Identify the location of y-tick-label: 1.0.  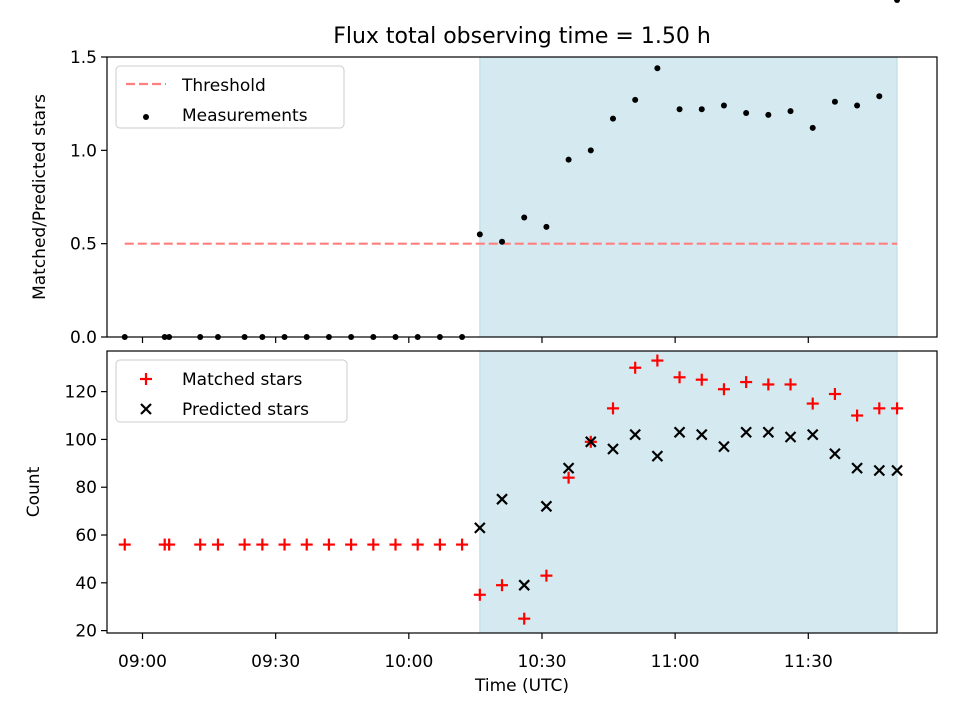
(83, 151).